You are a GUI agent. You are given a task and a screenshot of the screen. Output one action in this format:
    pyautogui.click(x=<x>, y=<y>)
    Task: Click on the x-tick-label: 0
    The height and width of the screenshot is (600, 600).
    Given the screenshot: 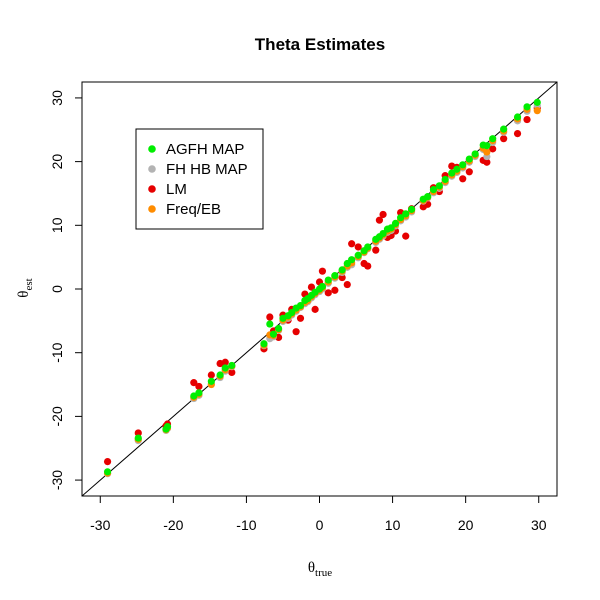 What is the action you would take?
    pyautogui.click(x=320, y=525)
    